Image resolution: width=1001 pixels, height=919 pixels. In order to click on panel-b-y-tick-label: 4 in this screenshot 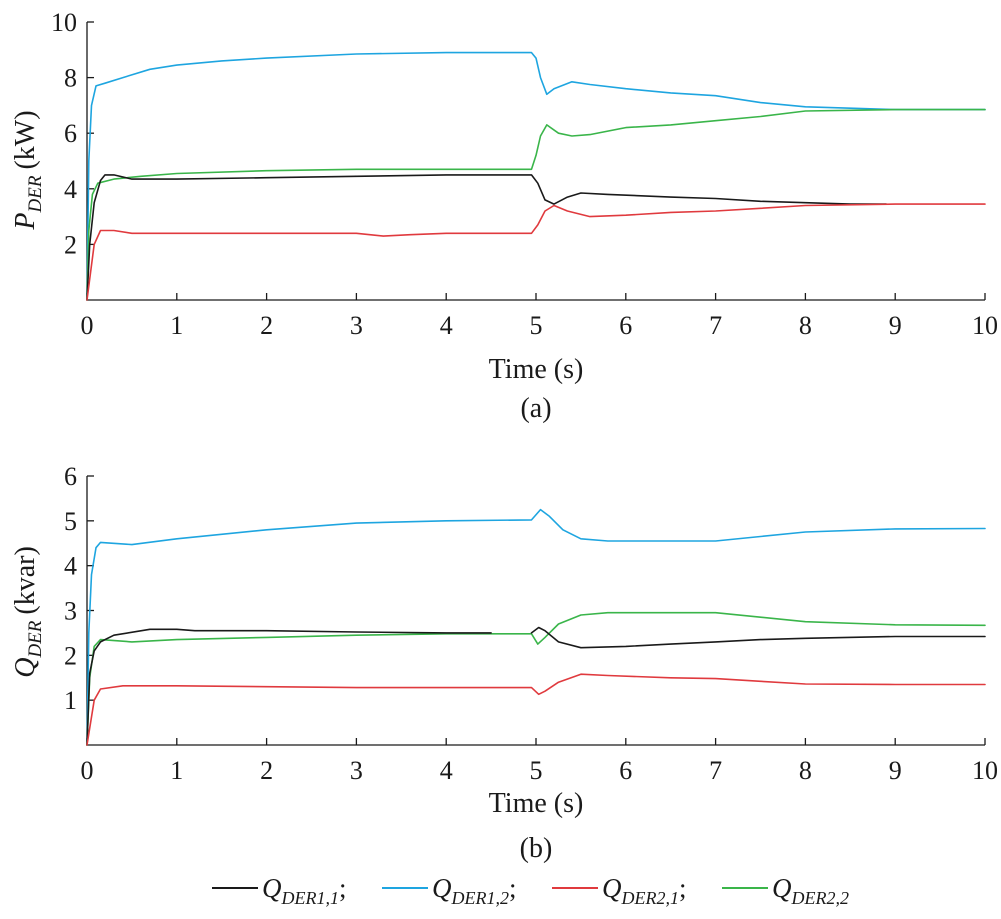, I will do `click(70, 566)`.